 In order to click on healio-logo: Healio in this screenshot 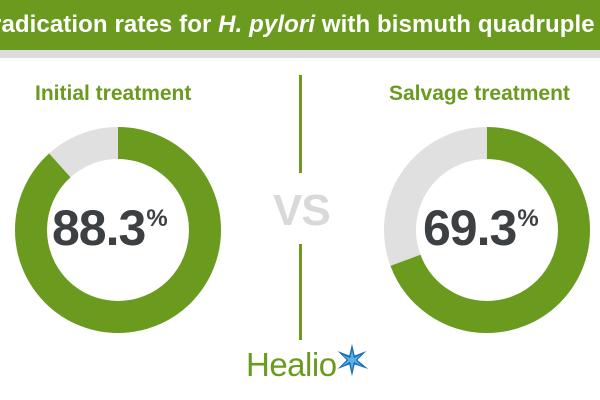, I will do `click(316, 366)`.